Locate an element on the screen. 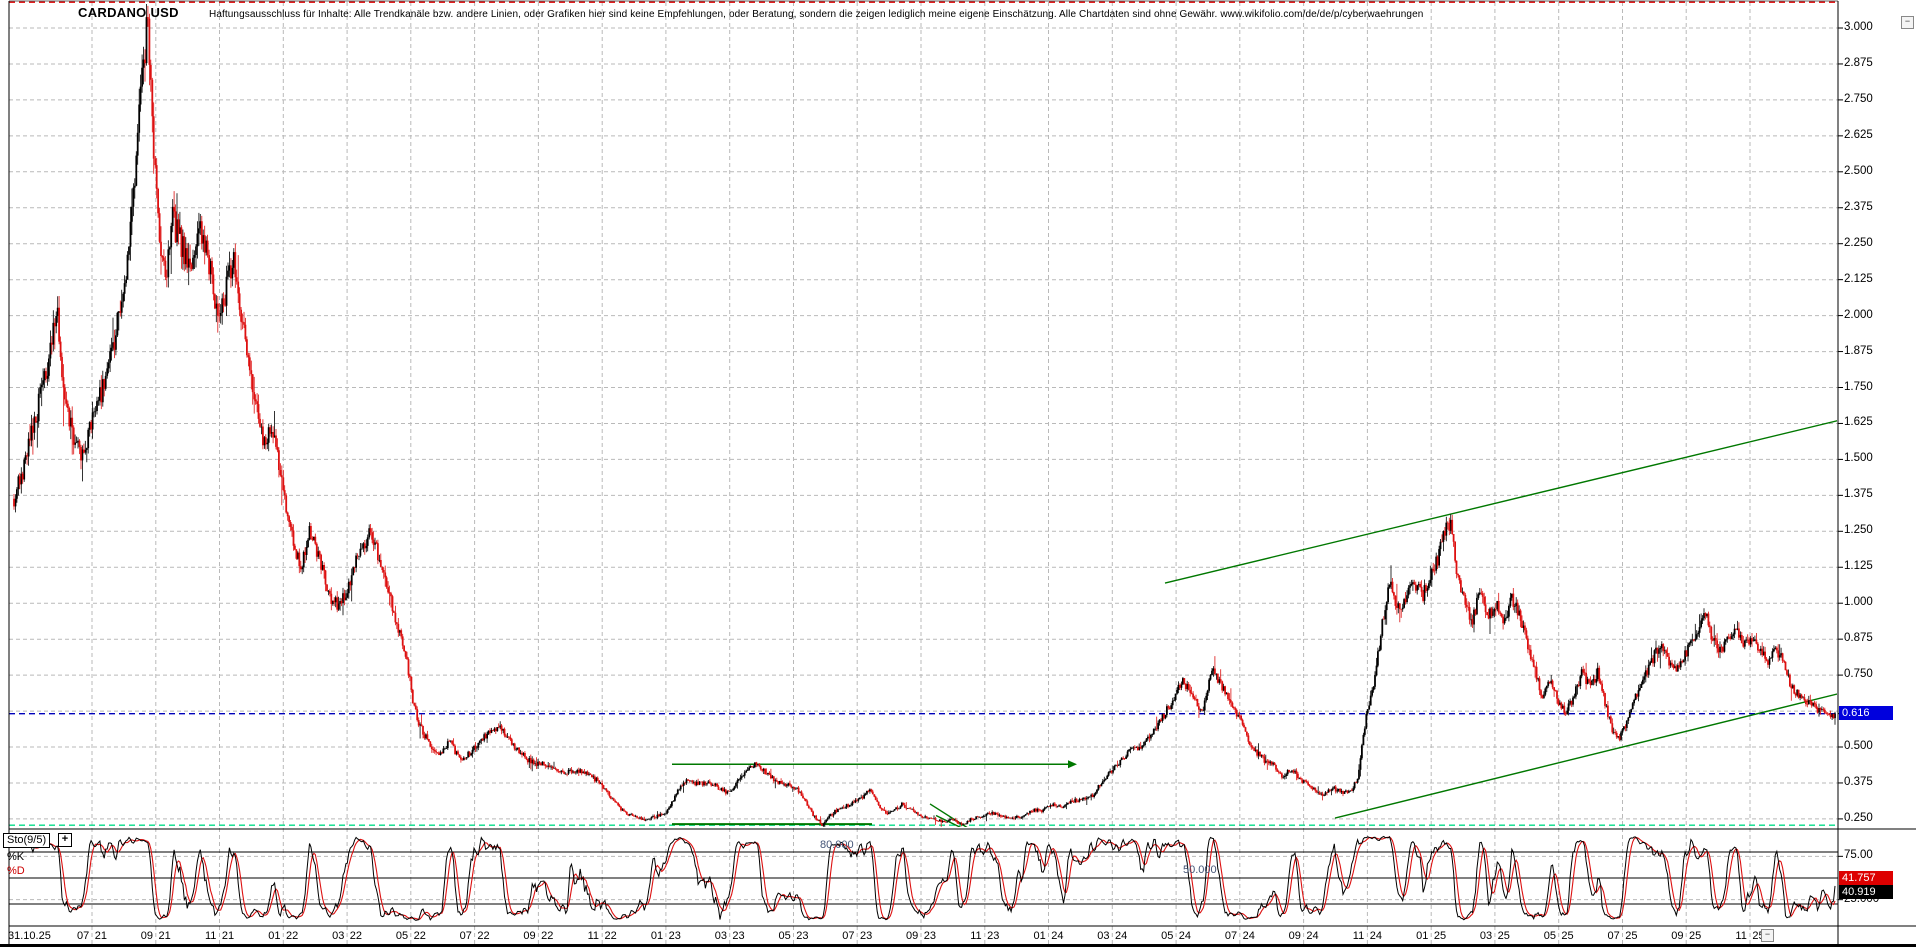 This screenshot has height=948, width=1916. price-axis-label: 3.000 is located at coordinates (1858, 27).